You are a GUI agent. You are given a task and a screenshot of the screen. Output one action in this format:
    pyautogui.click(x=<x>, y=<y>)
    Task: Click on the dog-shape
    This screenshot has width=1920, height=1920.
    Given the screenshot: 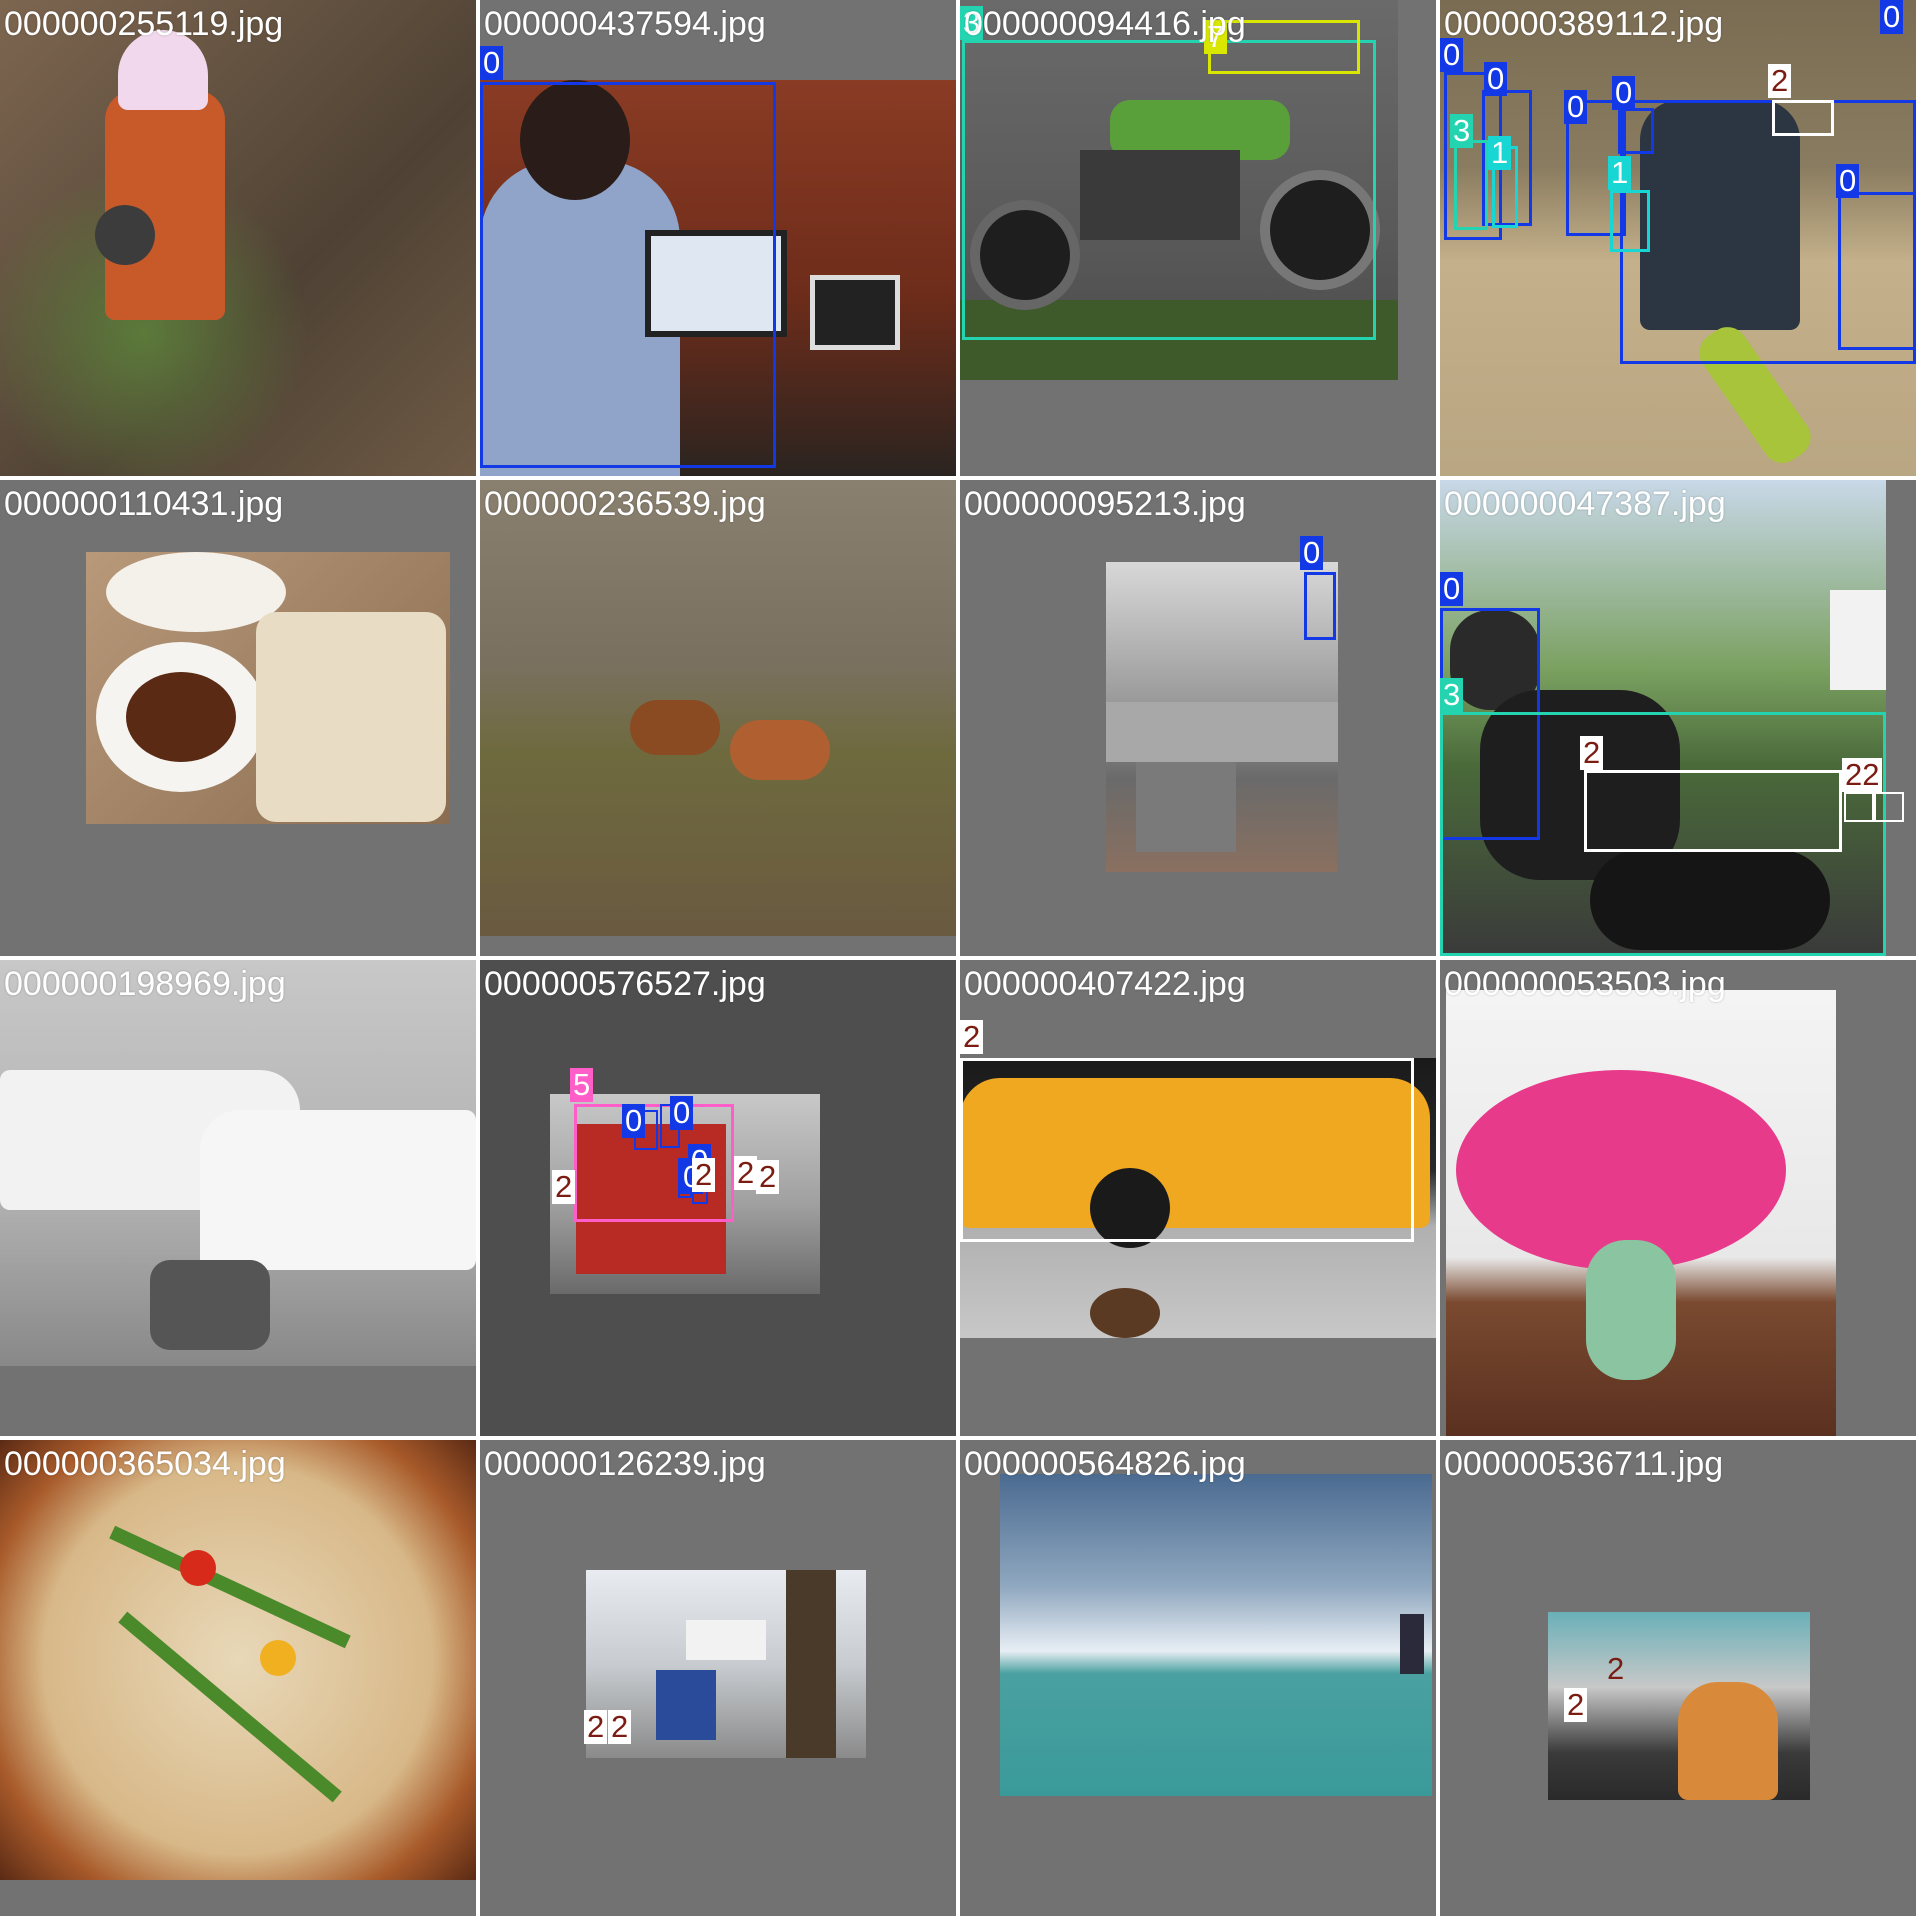 What is the action you would take?
    pyautogui.click(x=1580, y=785)
    